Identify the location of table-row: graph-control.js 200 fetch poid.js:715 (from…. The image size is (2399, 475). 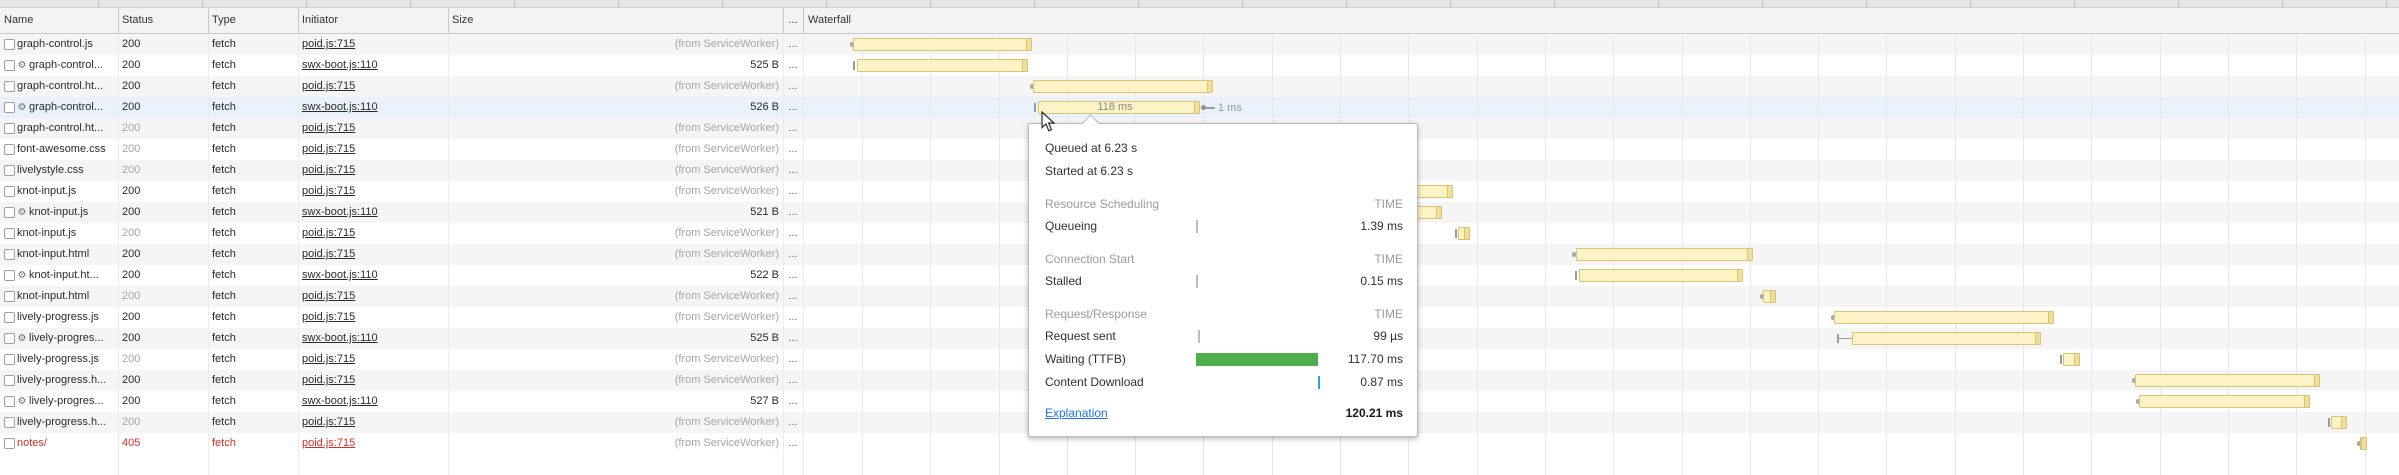
(1199, 44).